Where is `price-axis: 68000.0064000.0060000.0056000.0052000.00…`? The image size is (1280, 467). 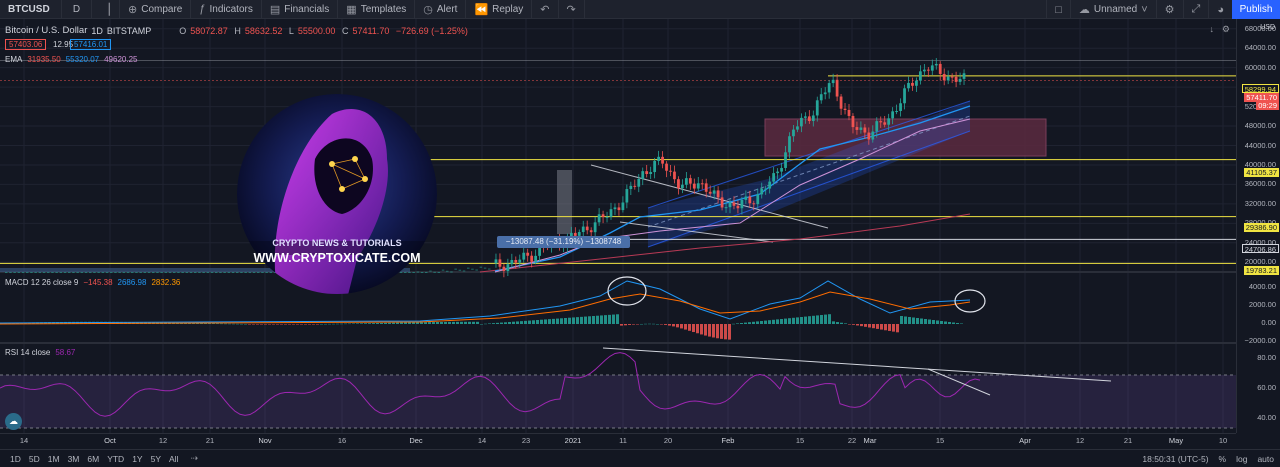
price-axis: 68000.0064000.0060000.0056000.0052000.00… is located at coordinates (1258, 226).